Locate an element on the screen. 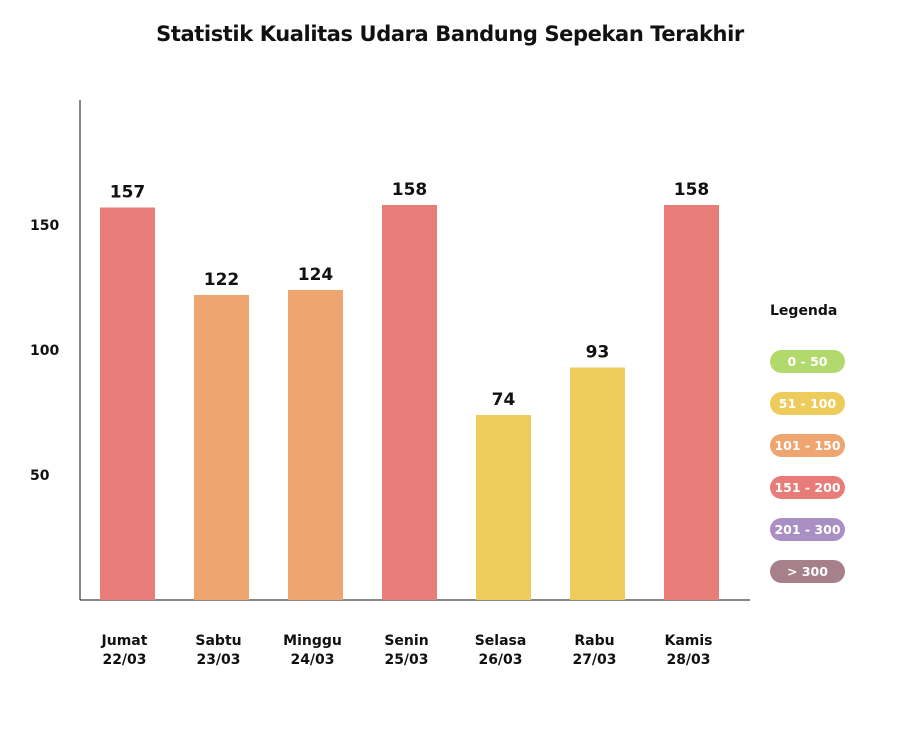 This screenshot has height=750, width=900. legend-item: 51 - 100 is located at coordinates (807, 403).